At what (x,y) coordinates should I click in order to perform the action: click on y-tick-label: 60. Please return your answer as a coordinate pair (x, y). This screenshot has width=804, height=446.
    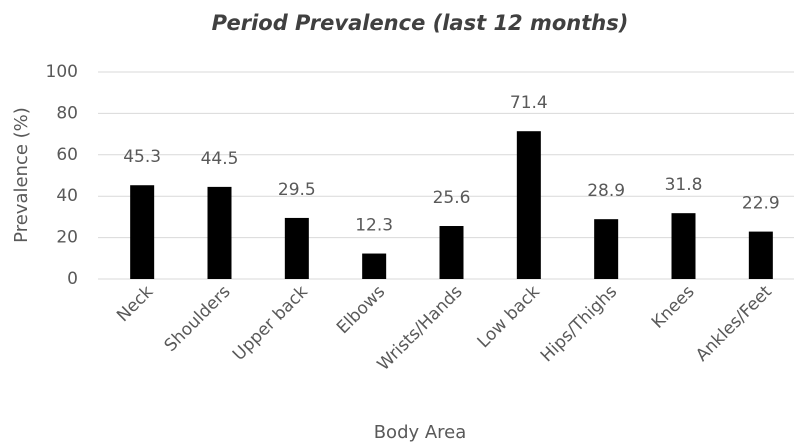
    Looking at the image, I should click on (67, 155).